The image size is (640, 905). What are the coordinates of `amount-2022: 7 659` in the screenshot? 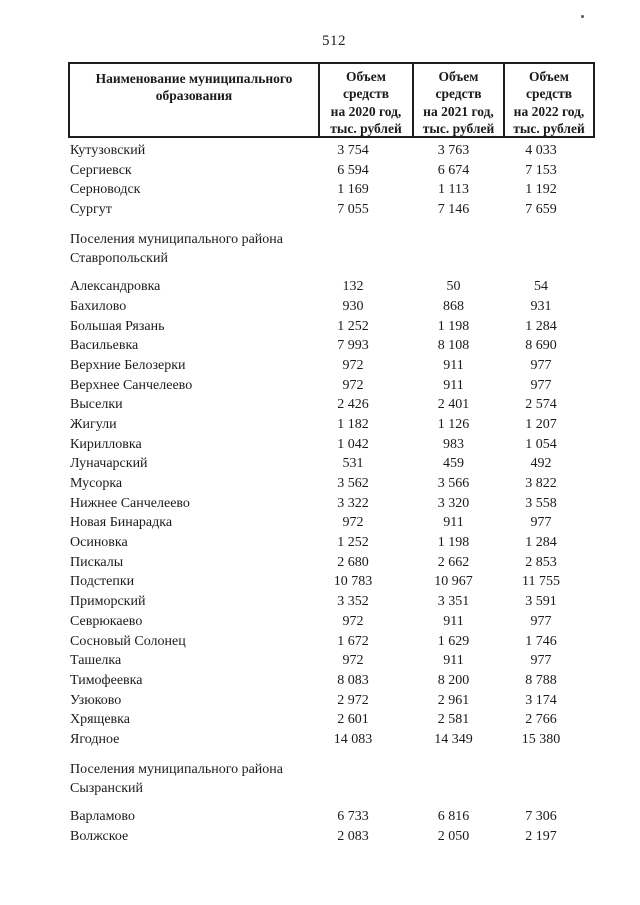 It's located at (541, 210).